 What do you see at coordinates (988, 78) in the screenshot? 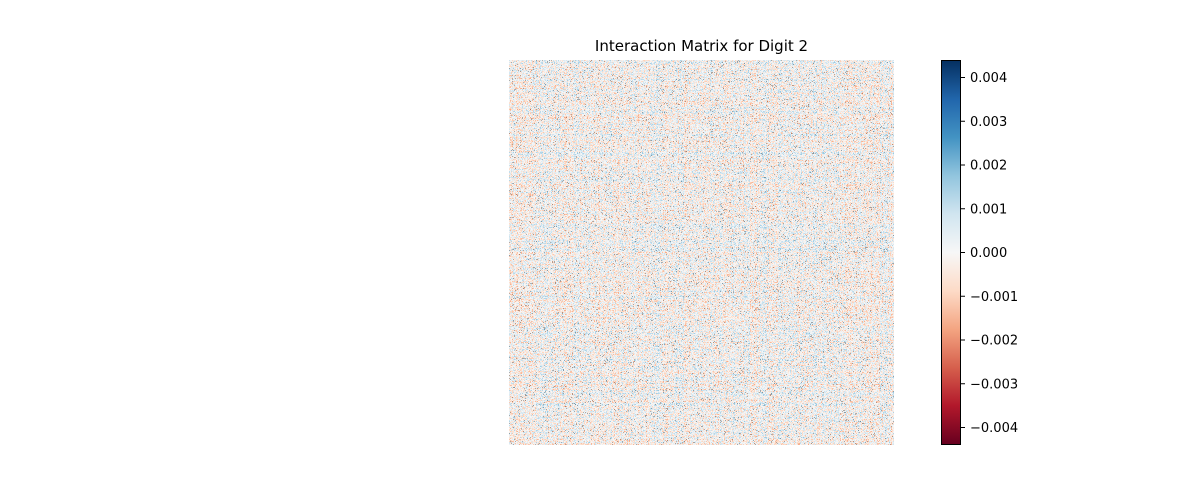
I see `colorbar-tick-label: 0.004` at bounding box center [988, 78].